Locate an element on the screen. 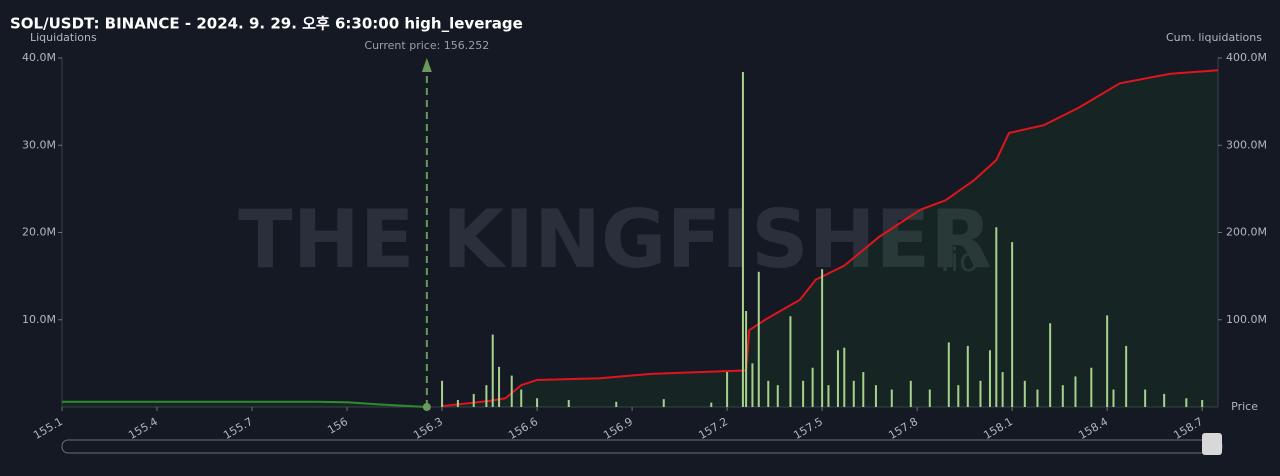 The height and width of the screenshot is (476, 1280). watermark-suffix: .io is located at coordinates (959, 260).